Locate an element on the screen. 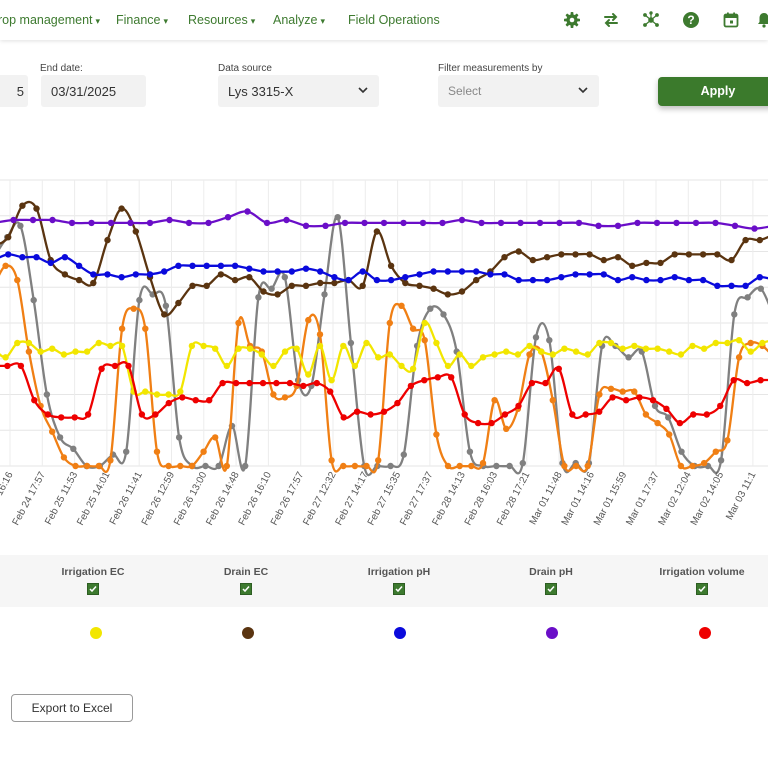  filter-label: Filter measurements by is located at coordinates (490, 68).